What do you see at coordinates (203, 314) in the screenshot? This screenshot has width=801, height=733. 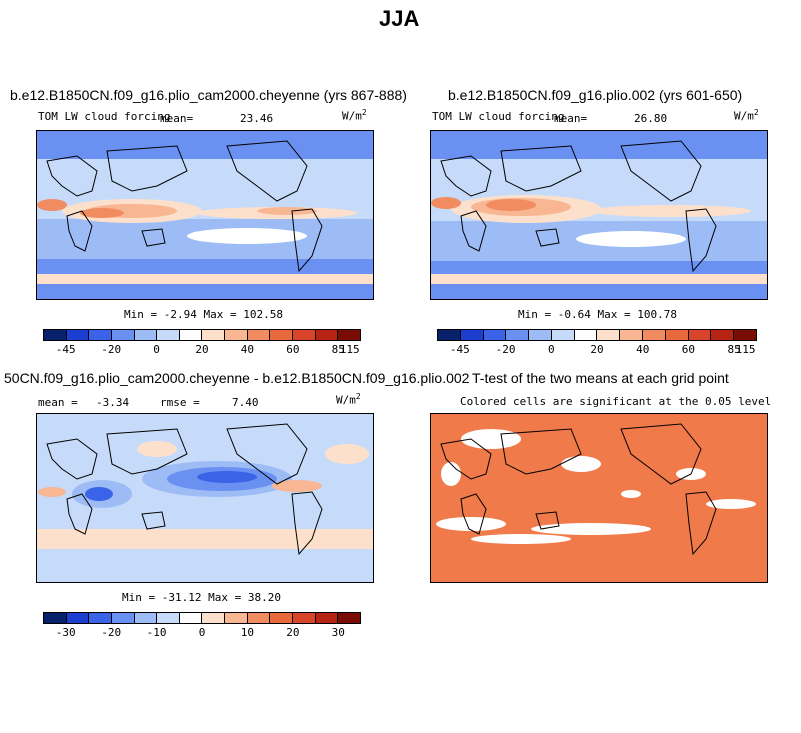 I see `panel1-minmax: Min = -2.94 Max = 102.58` at bounding box center [203, 314].